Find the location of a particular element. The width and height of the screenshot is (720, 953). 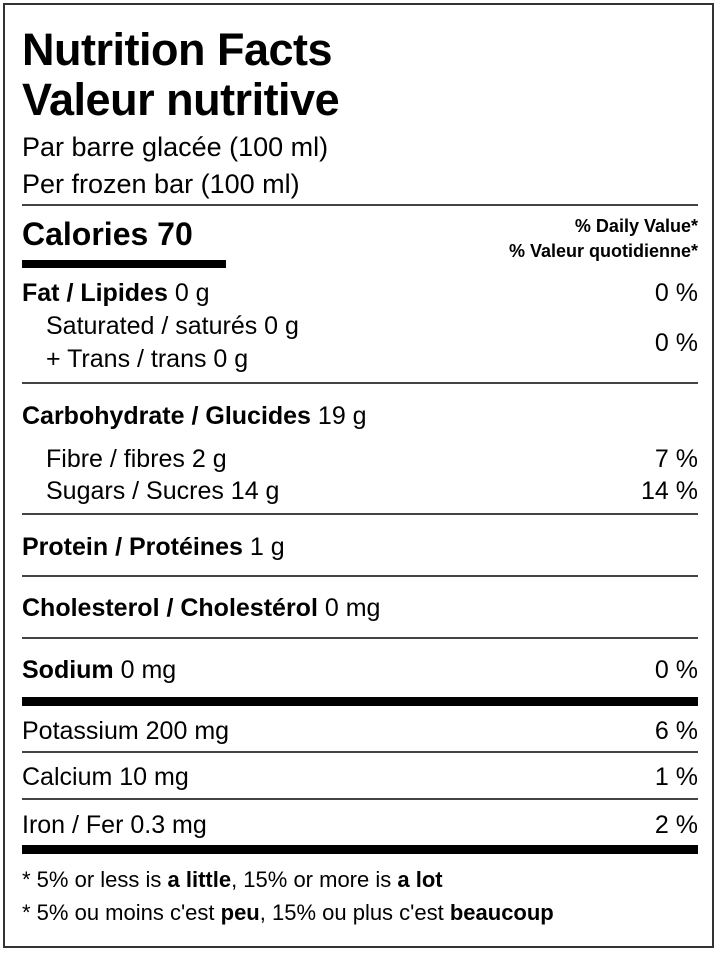

sodium-row: Sodium 0 mg is located at coordinates (99, 670).